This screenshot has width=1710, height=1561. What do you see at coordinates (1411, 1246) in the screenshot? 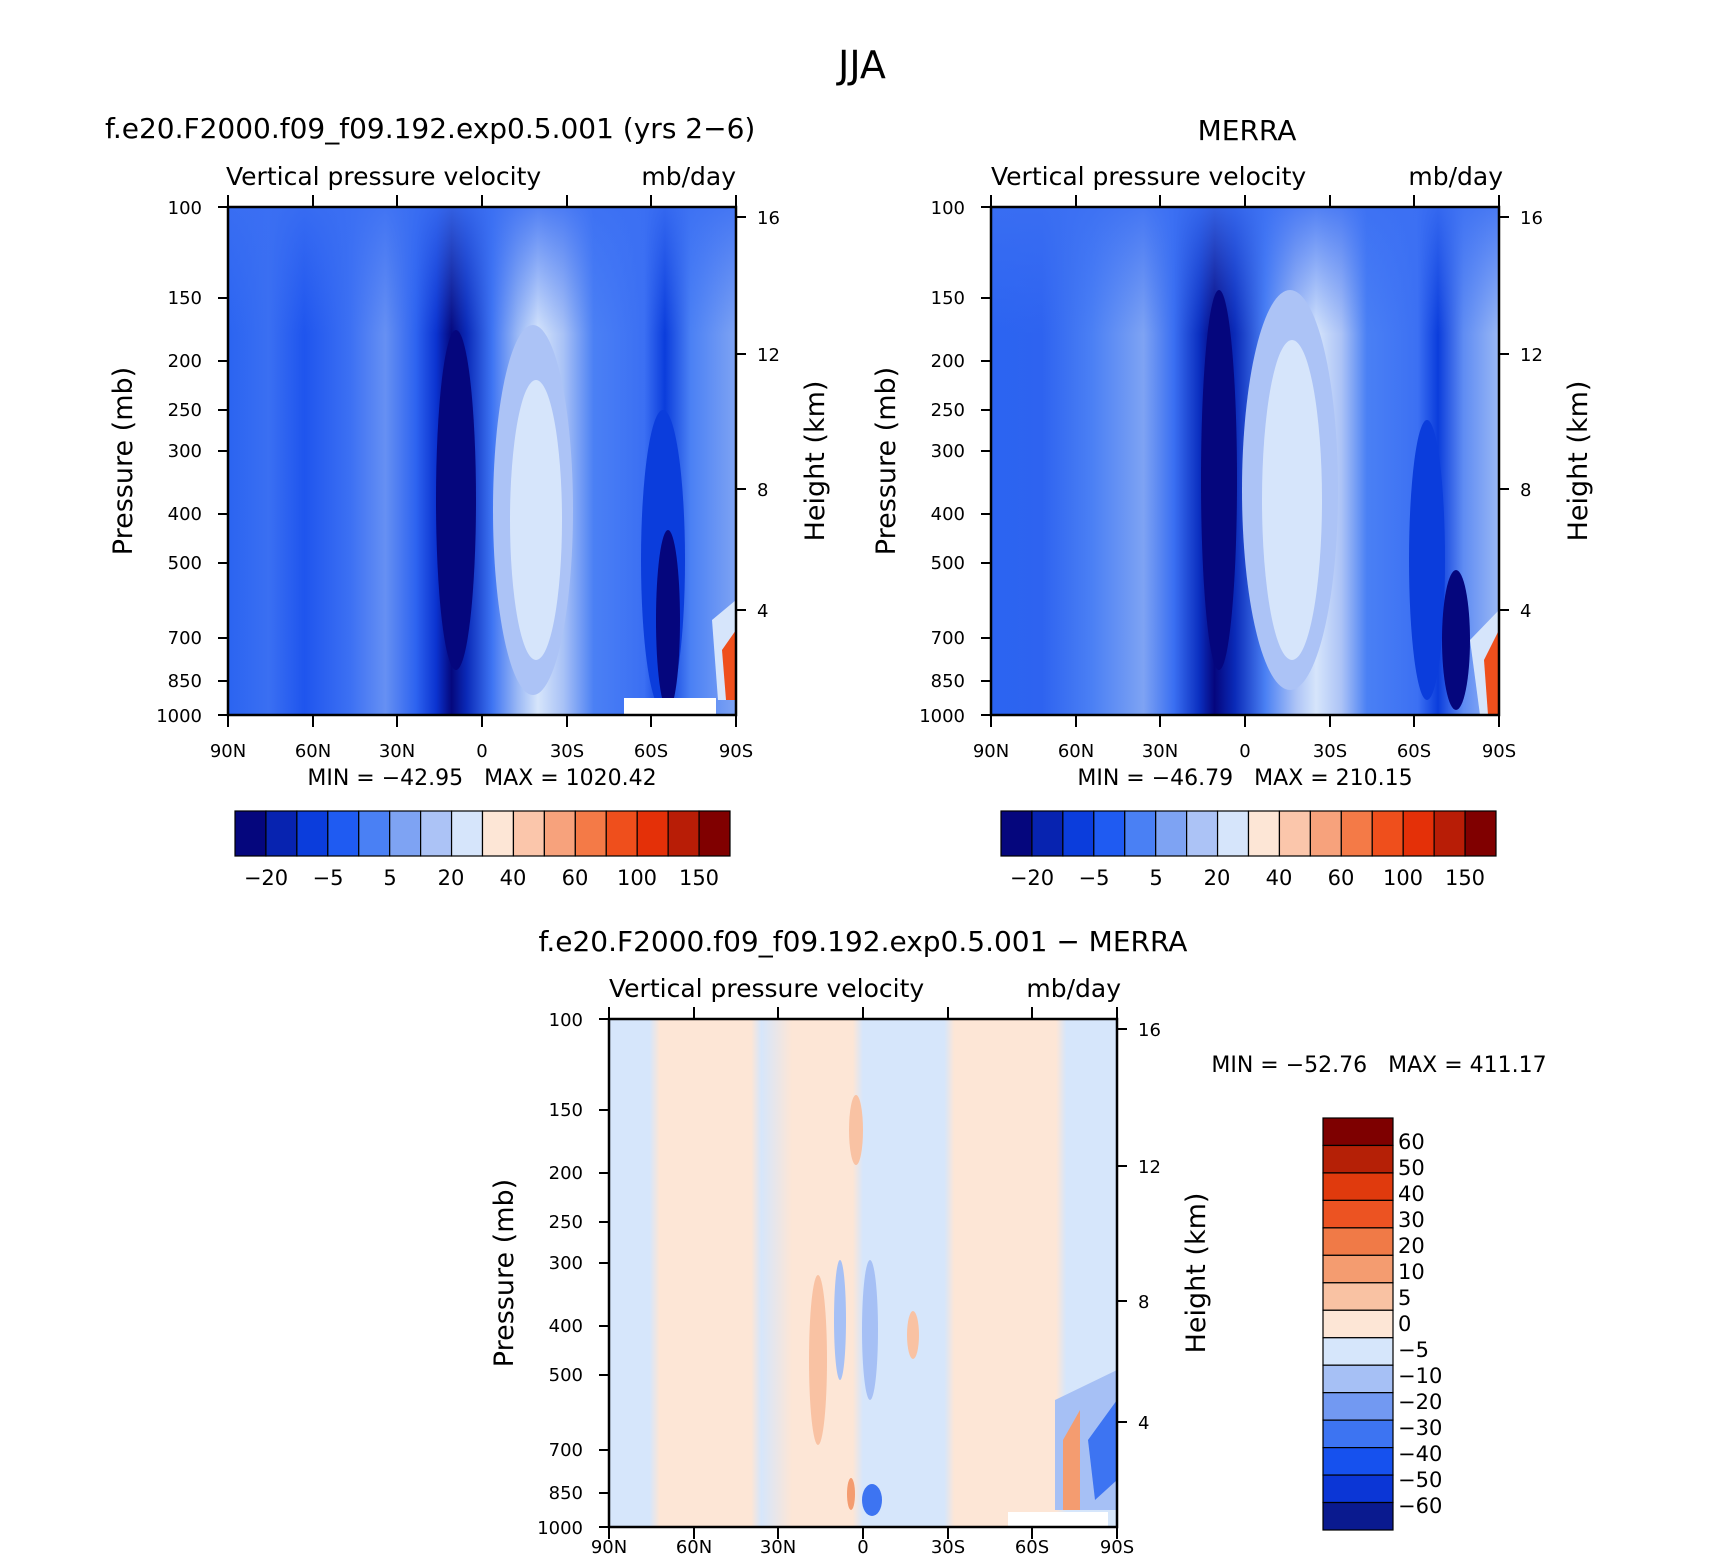
I see `panel-3-cb-label: 20` at bounding box center [1411, 1246].